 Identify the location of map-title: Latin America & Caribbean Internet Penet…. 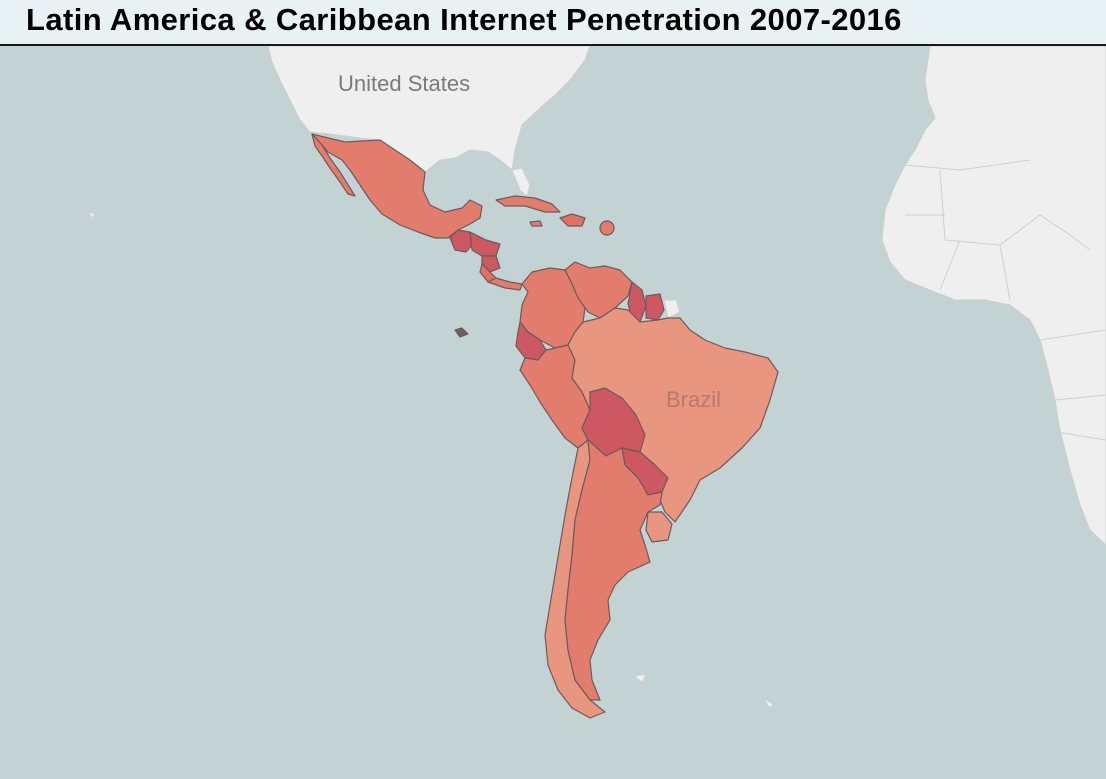
(464, 19).